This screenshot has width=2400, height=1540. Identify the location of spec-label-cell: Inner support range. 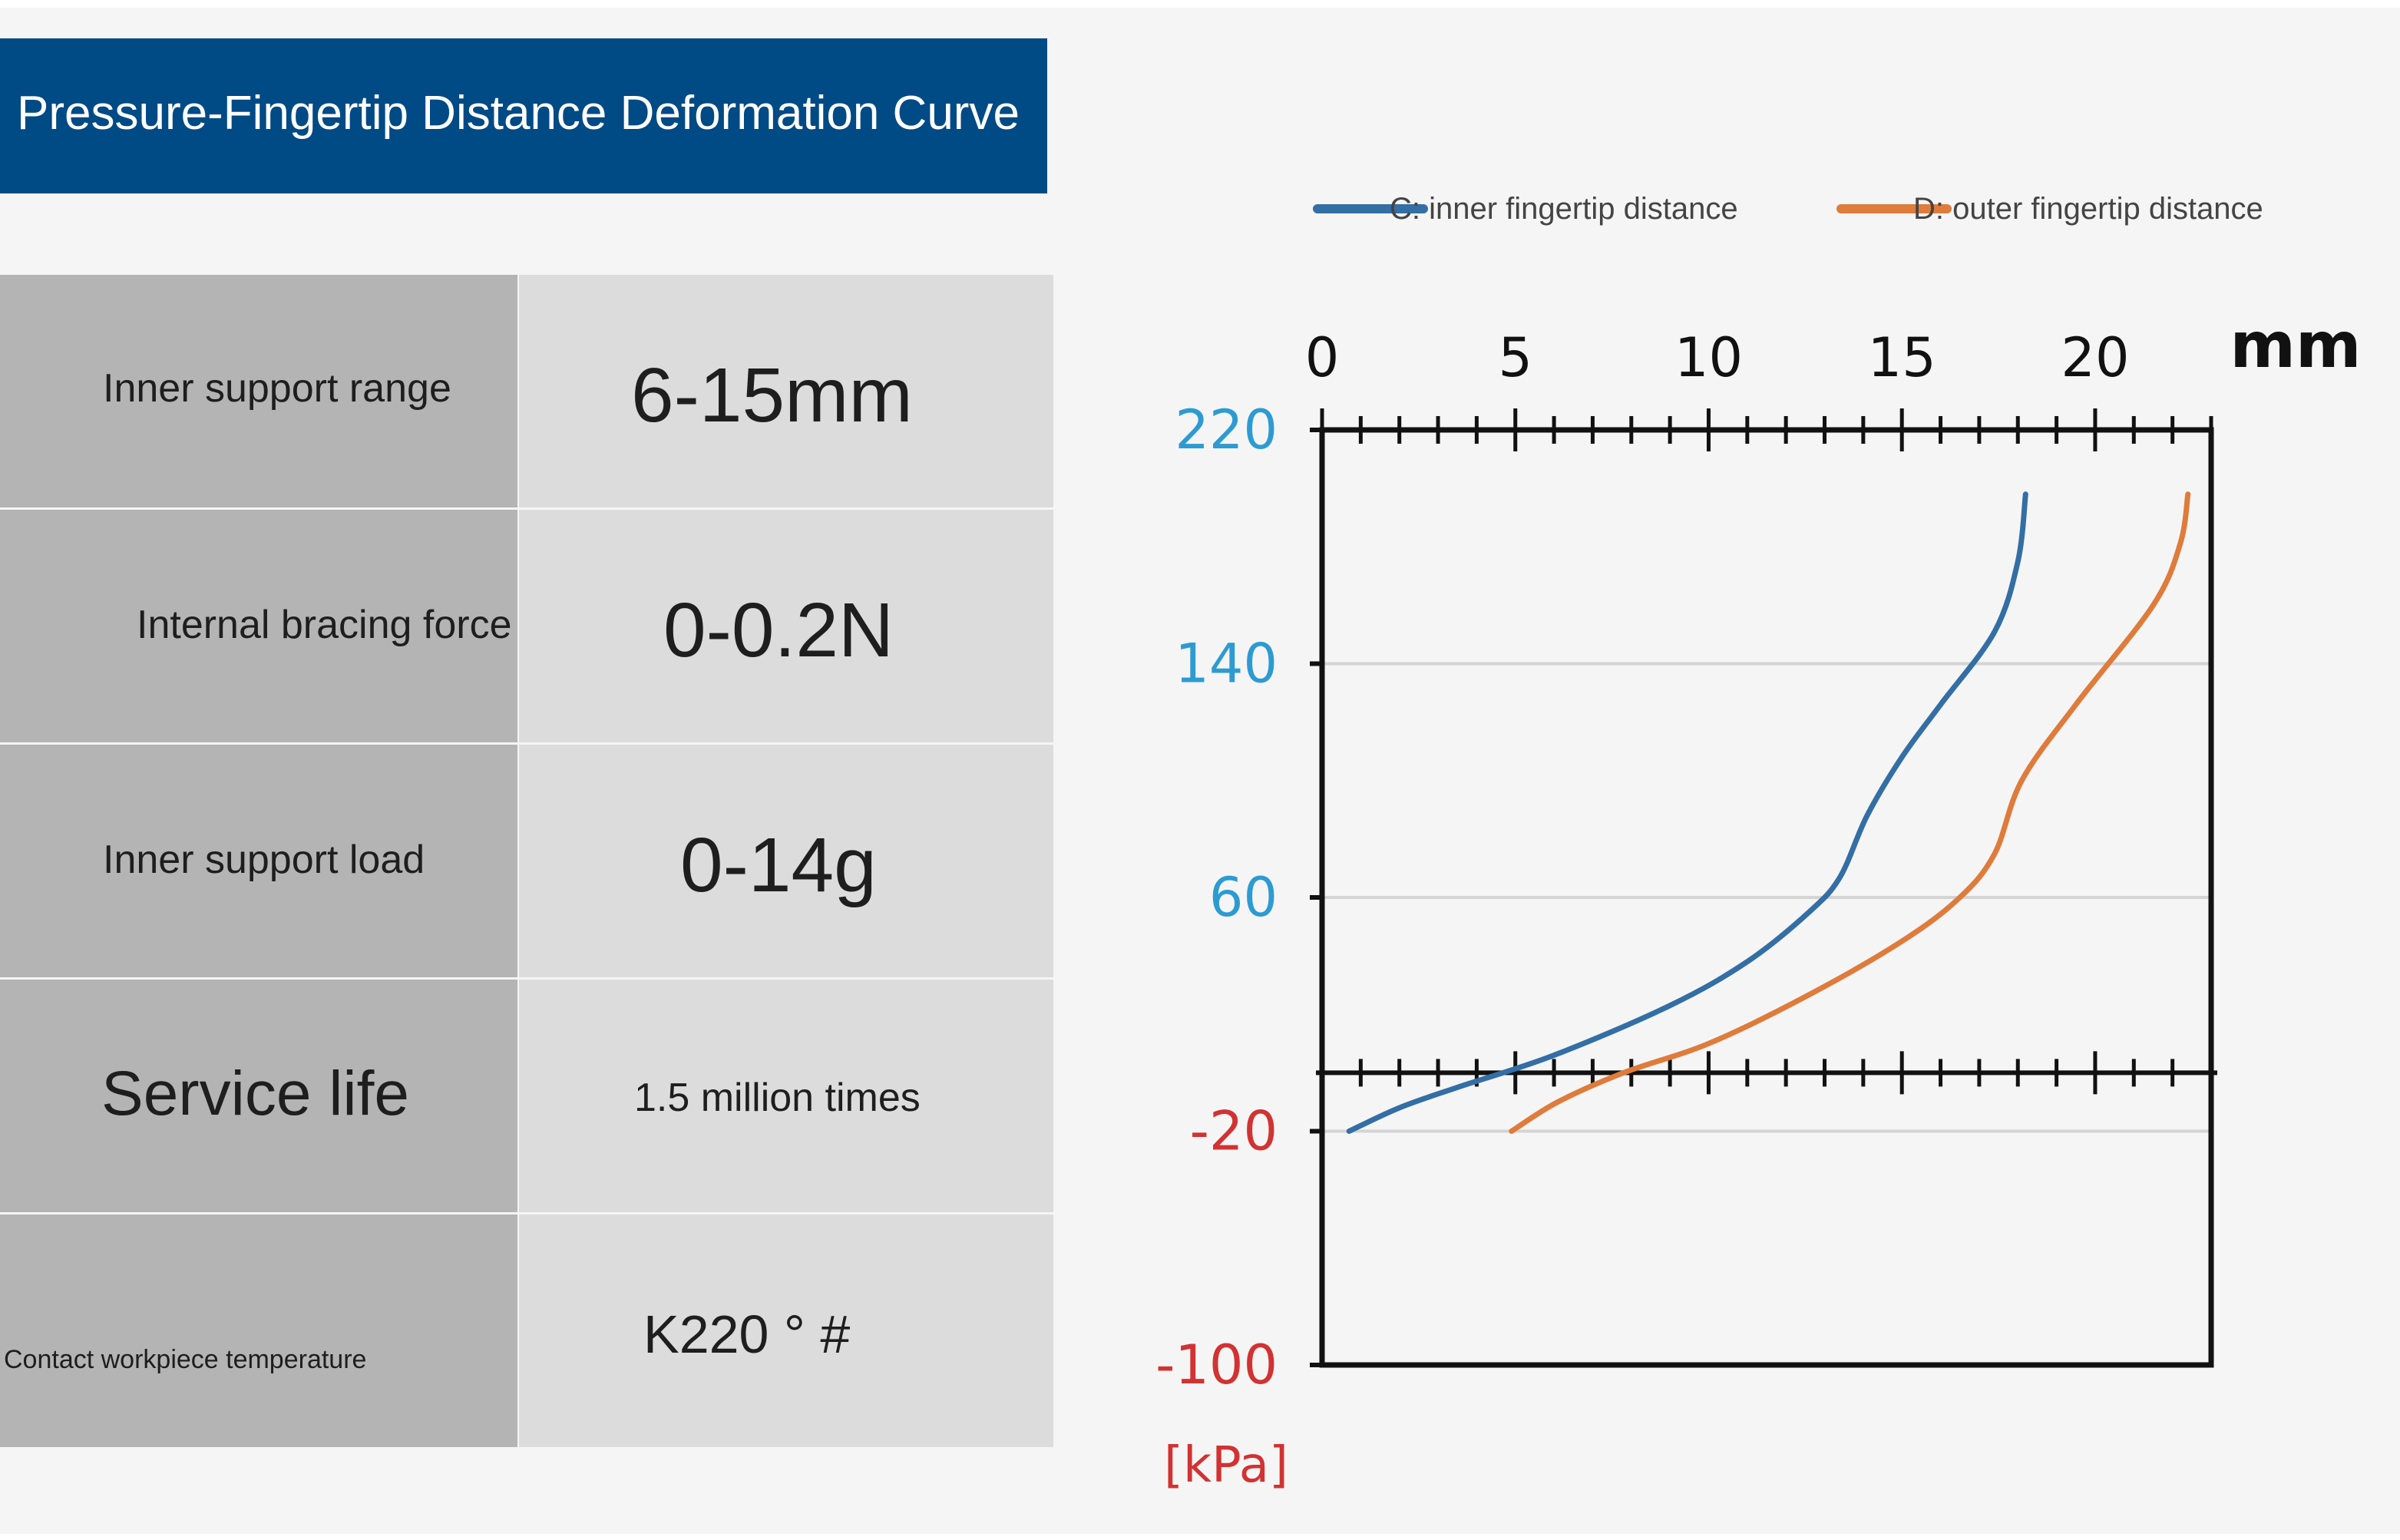
(259, 391).